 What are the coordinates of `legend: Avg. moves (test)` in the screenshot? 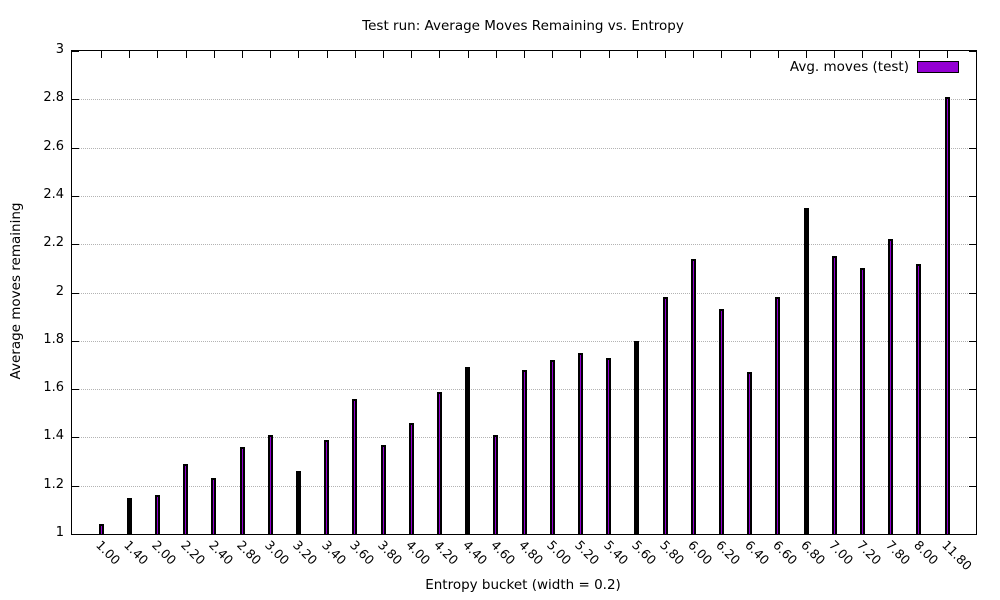 It's located at (874, 67).